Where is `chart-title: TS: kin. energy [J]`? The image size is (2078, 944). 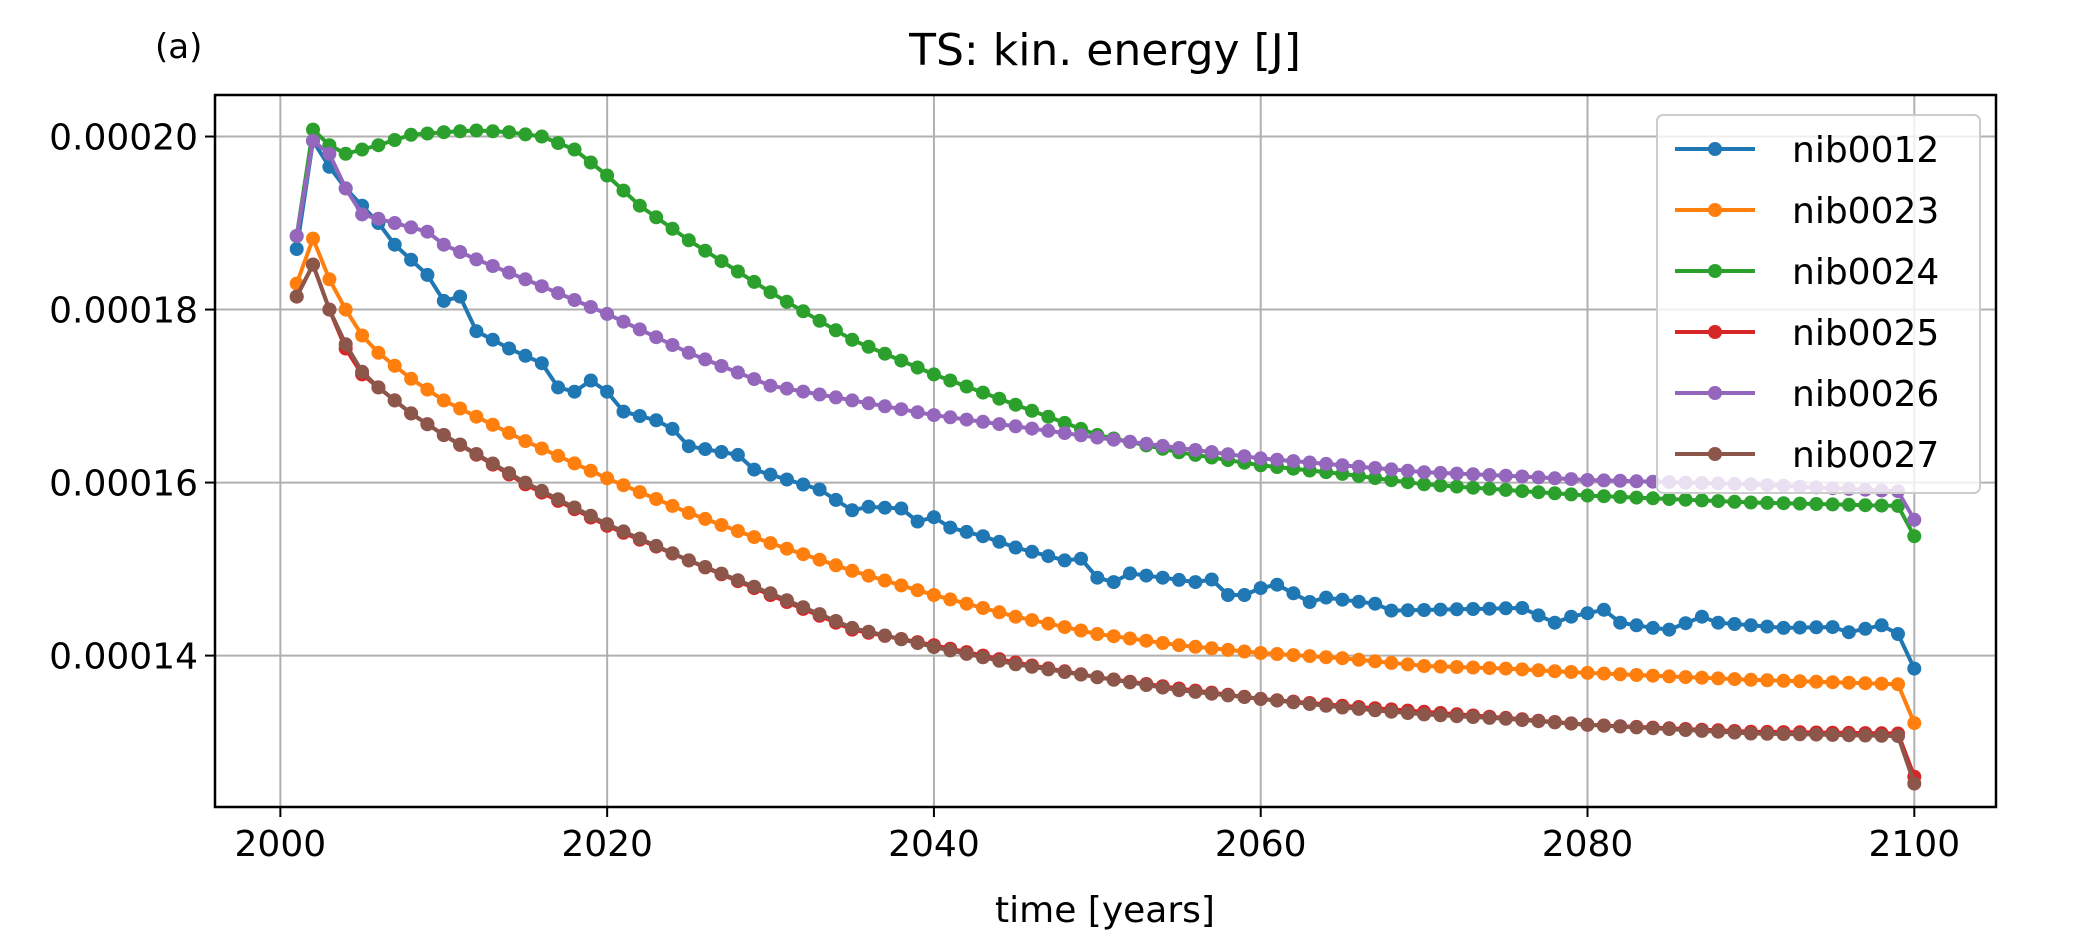 chart-title: TS: kin. energy [J] is located at coordinates (1104, 50).